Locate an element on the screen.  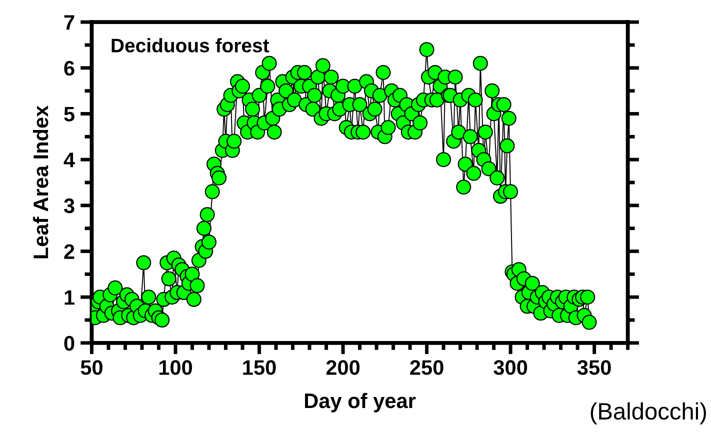
y-tick-label: 1 is located at coordinates (69, 297).